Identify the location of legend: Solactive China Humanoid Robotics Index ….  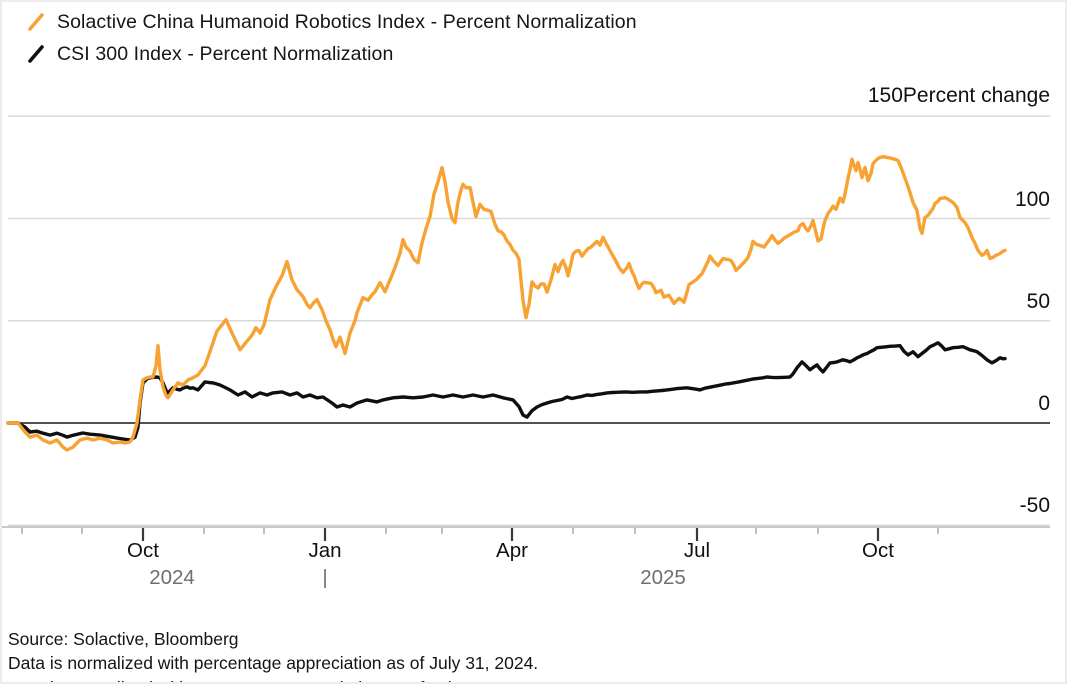
(331, 38).